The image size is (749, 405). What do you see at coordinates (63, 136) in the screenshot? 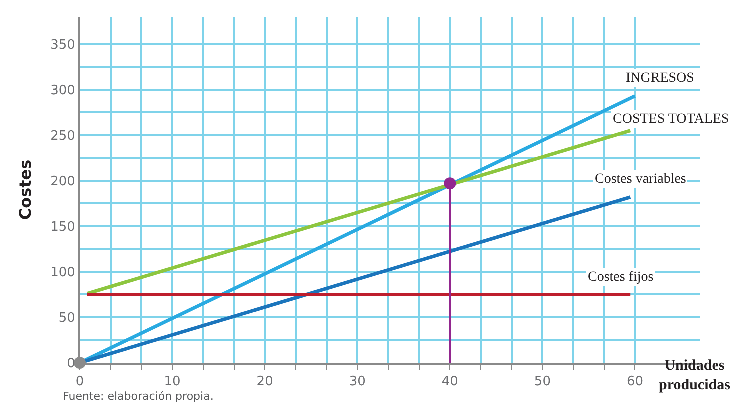
I see `y-tick-label: 250` at bounding box center [63, 136].